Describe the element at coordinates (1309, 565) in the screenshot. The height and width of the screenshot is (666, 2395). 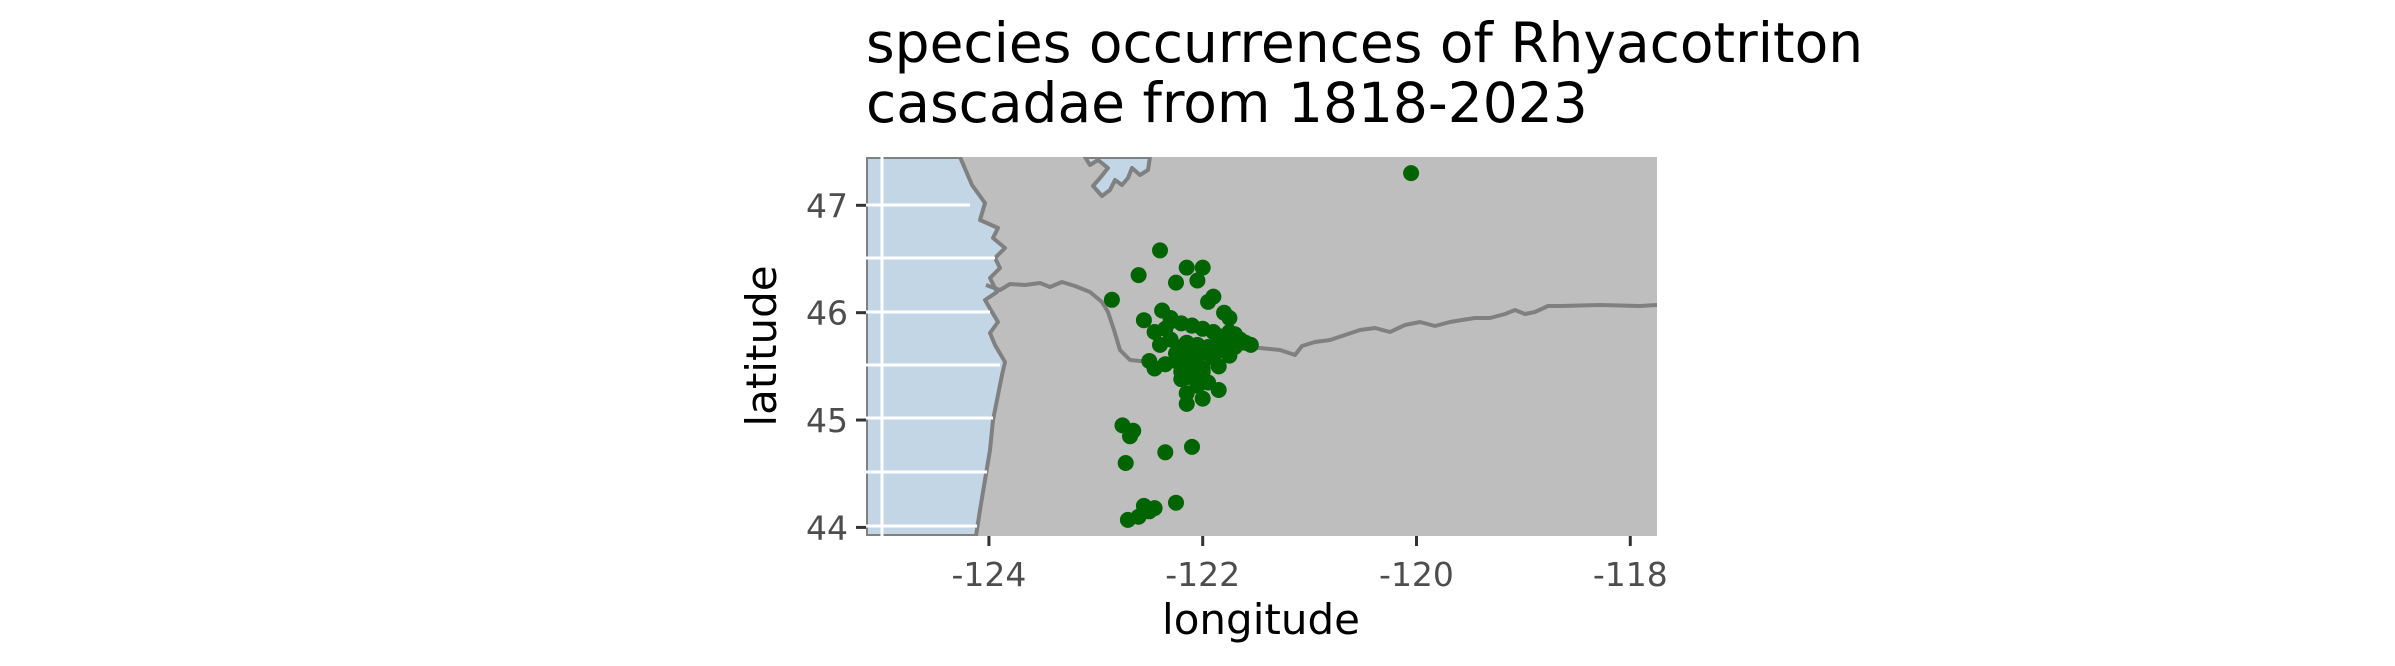
I see `x-axis-ticks: -124 -122 -120 -118` at that location.